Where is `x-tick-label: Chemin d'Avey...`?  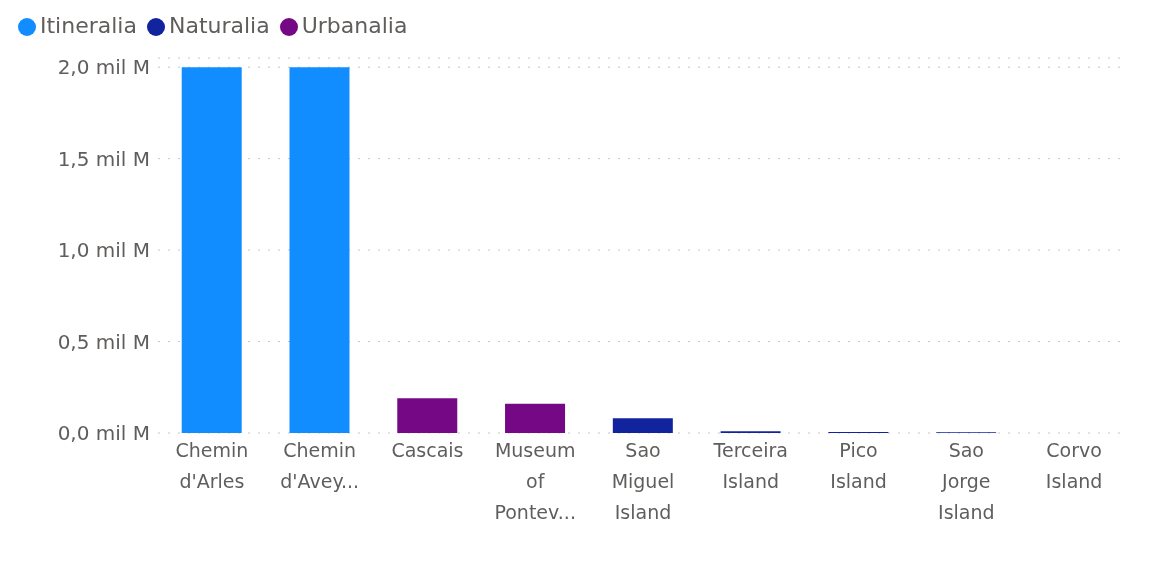
x-tick-label: Chemin d'Avey... is located at coordinates (320, 465).